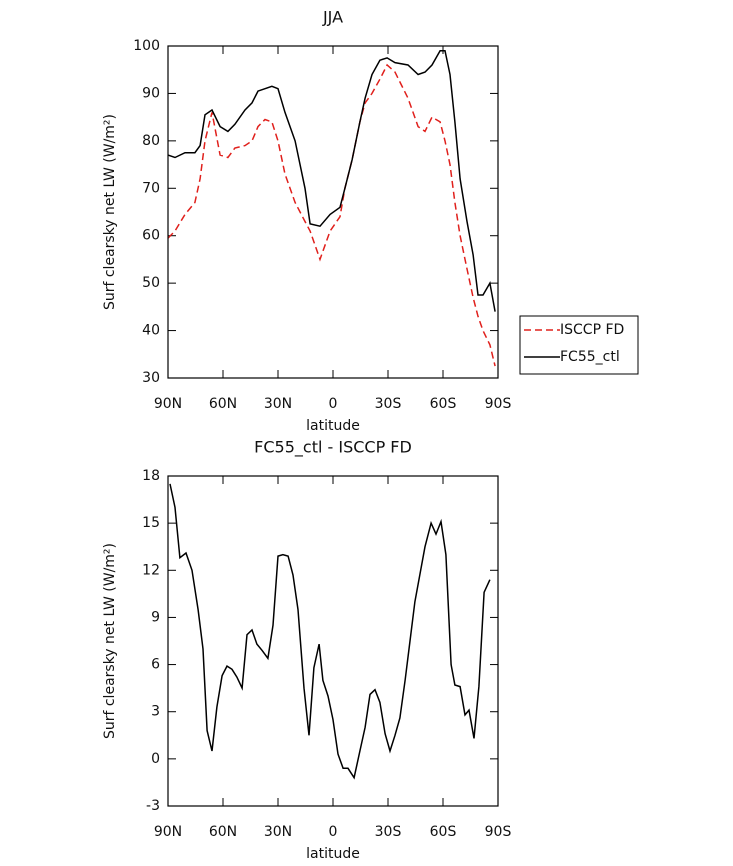 The height and width of the screenshot is (866, 733). Describe the element at coordinates (331, 180) in the screenshot. I see `data-line` at that location.